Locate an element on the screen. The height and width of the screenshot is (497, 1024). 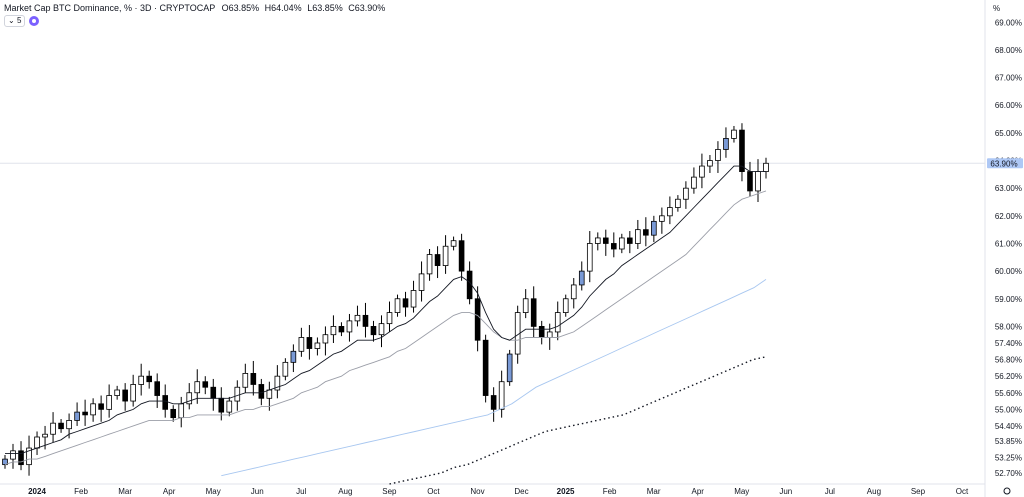
settings-gear-icon is located at coordinates (1007, 491).